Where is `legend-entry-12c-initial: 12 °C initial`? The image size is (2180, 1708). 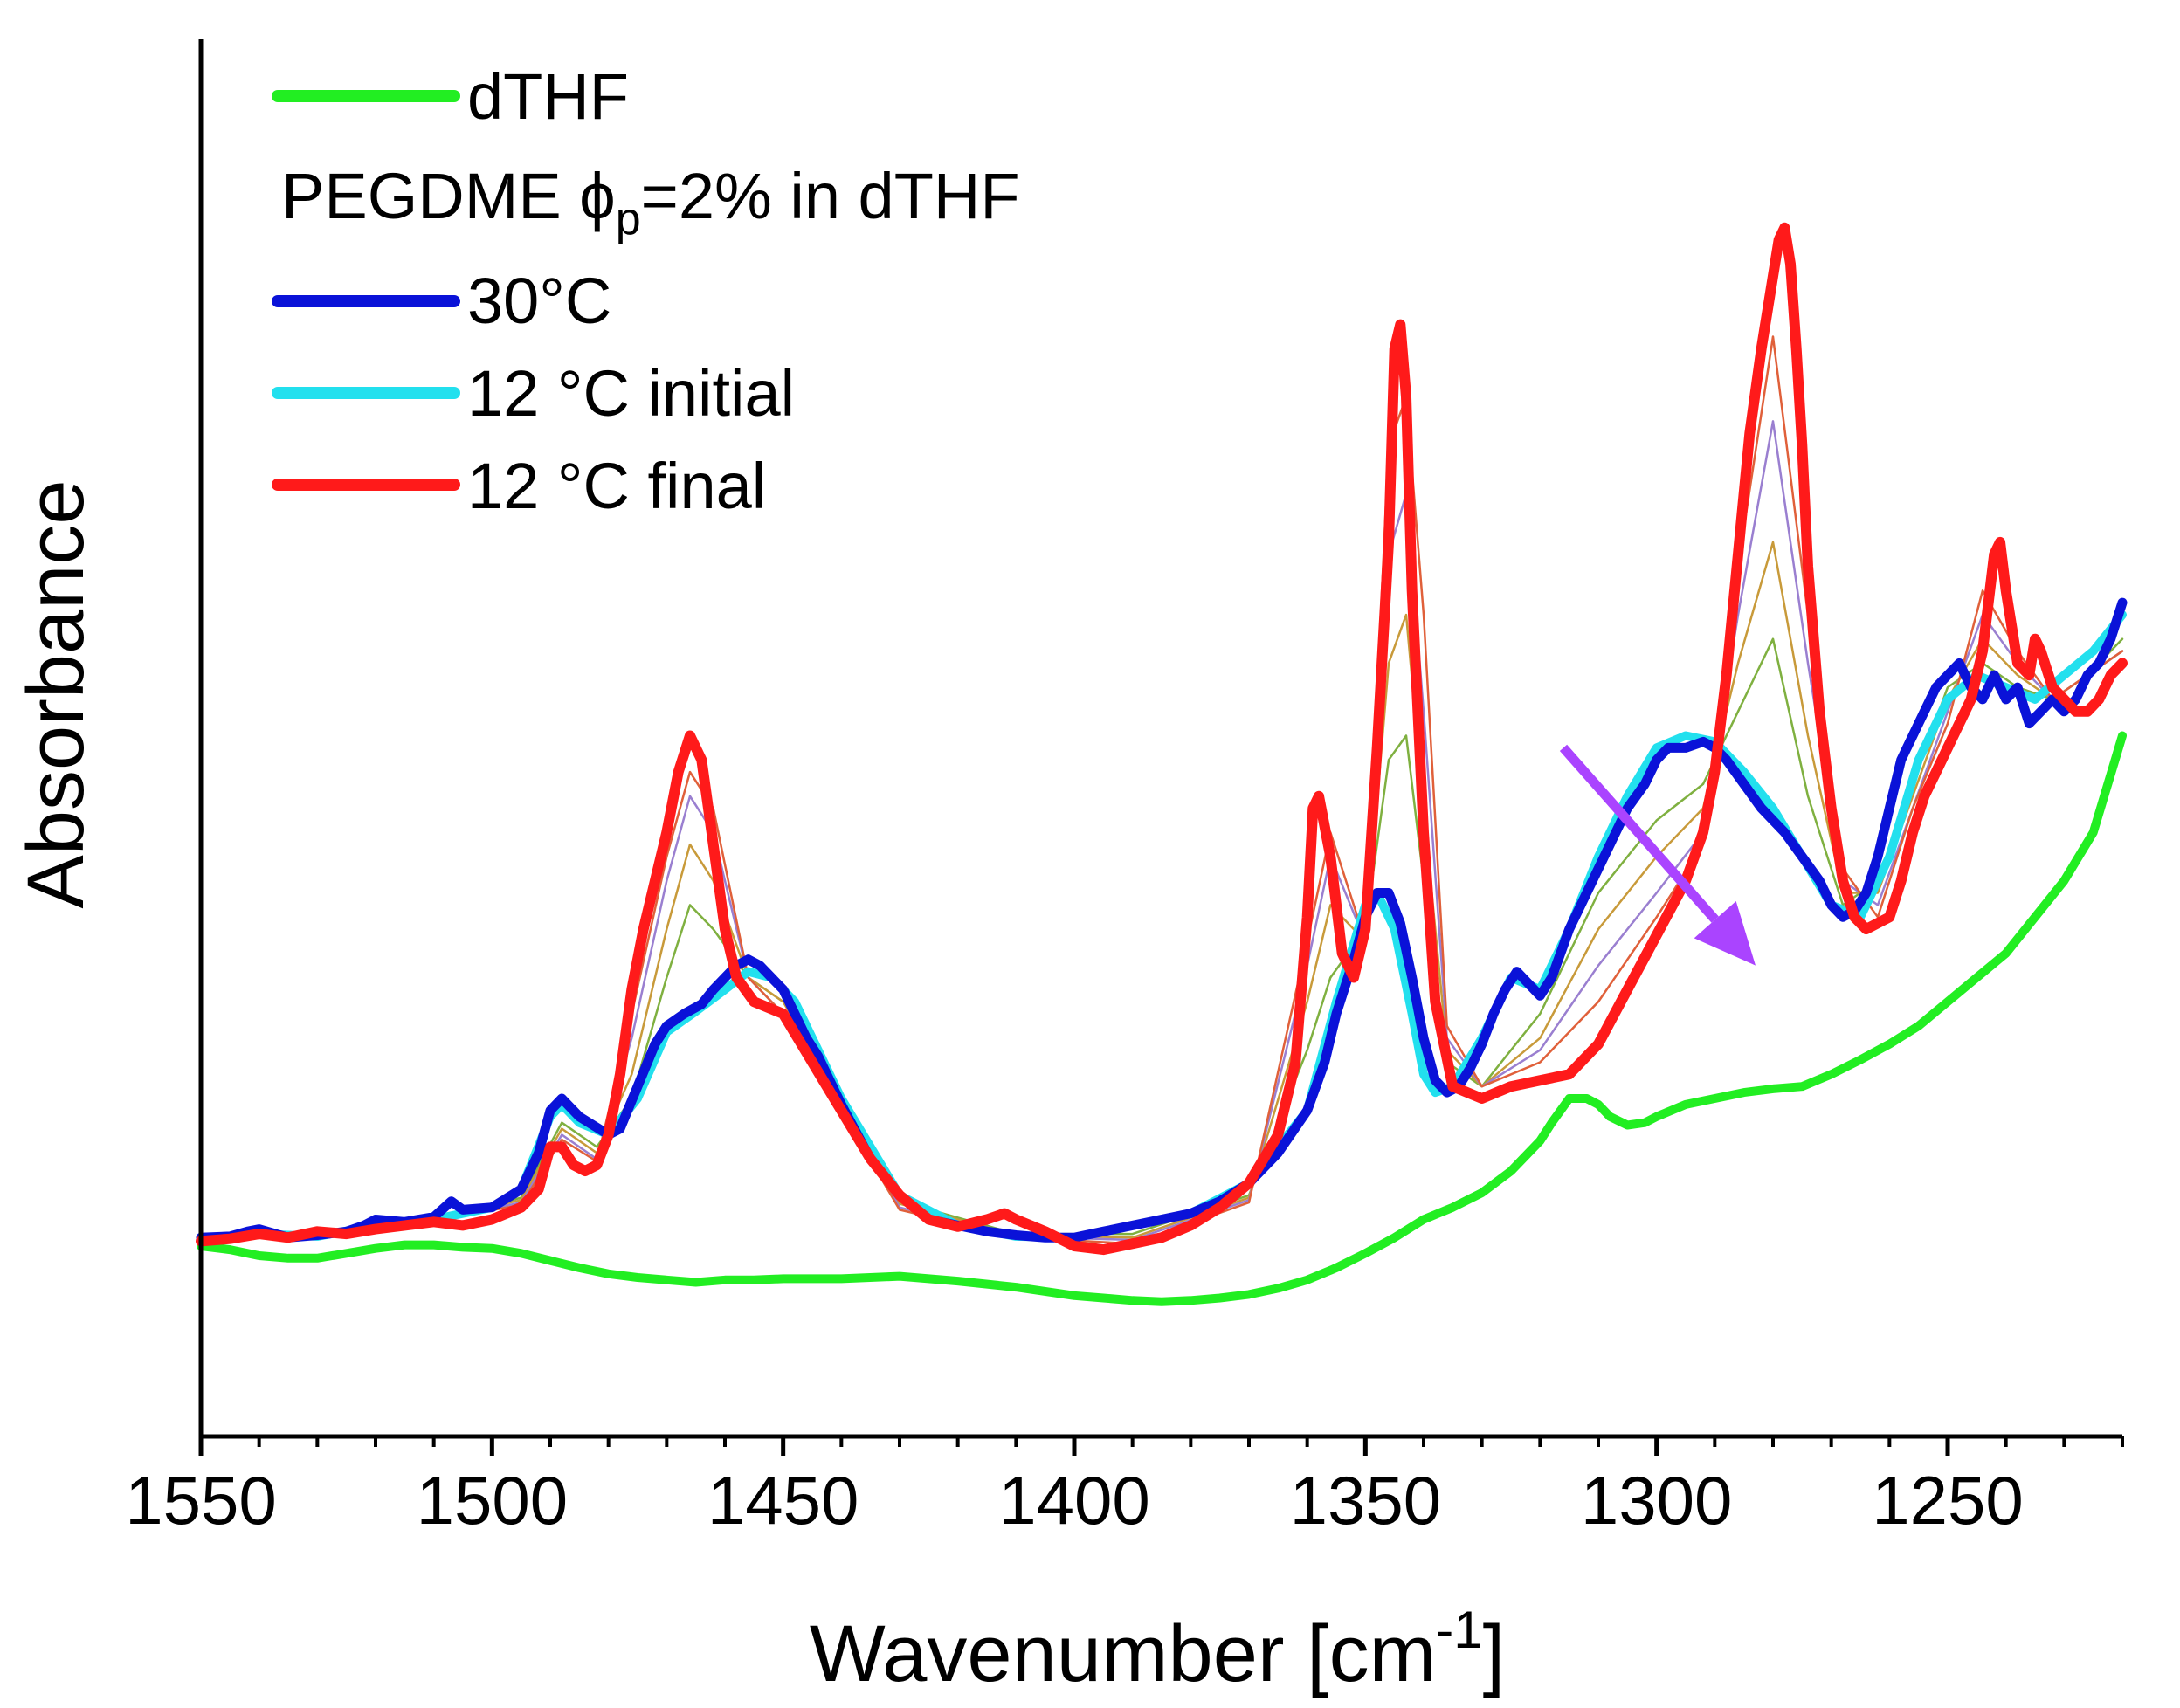
legend-entry-12c-initial: 12 °C initial is located at coordinates (533, 393).